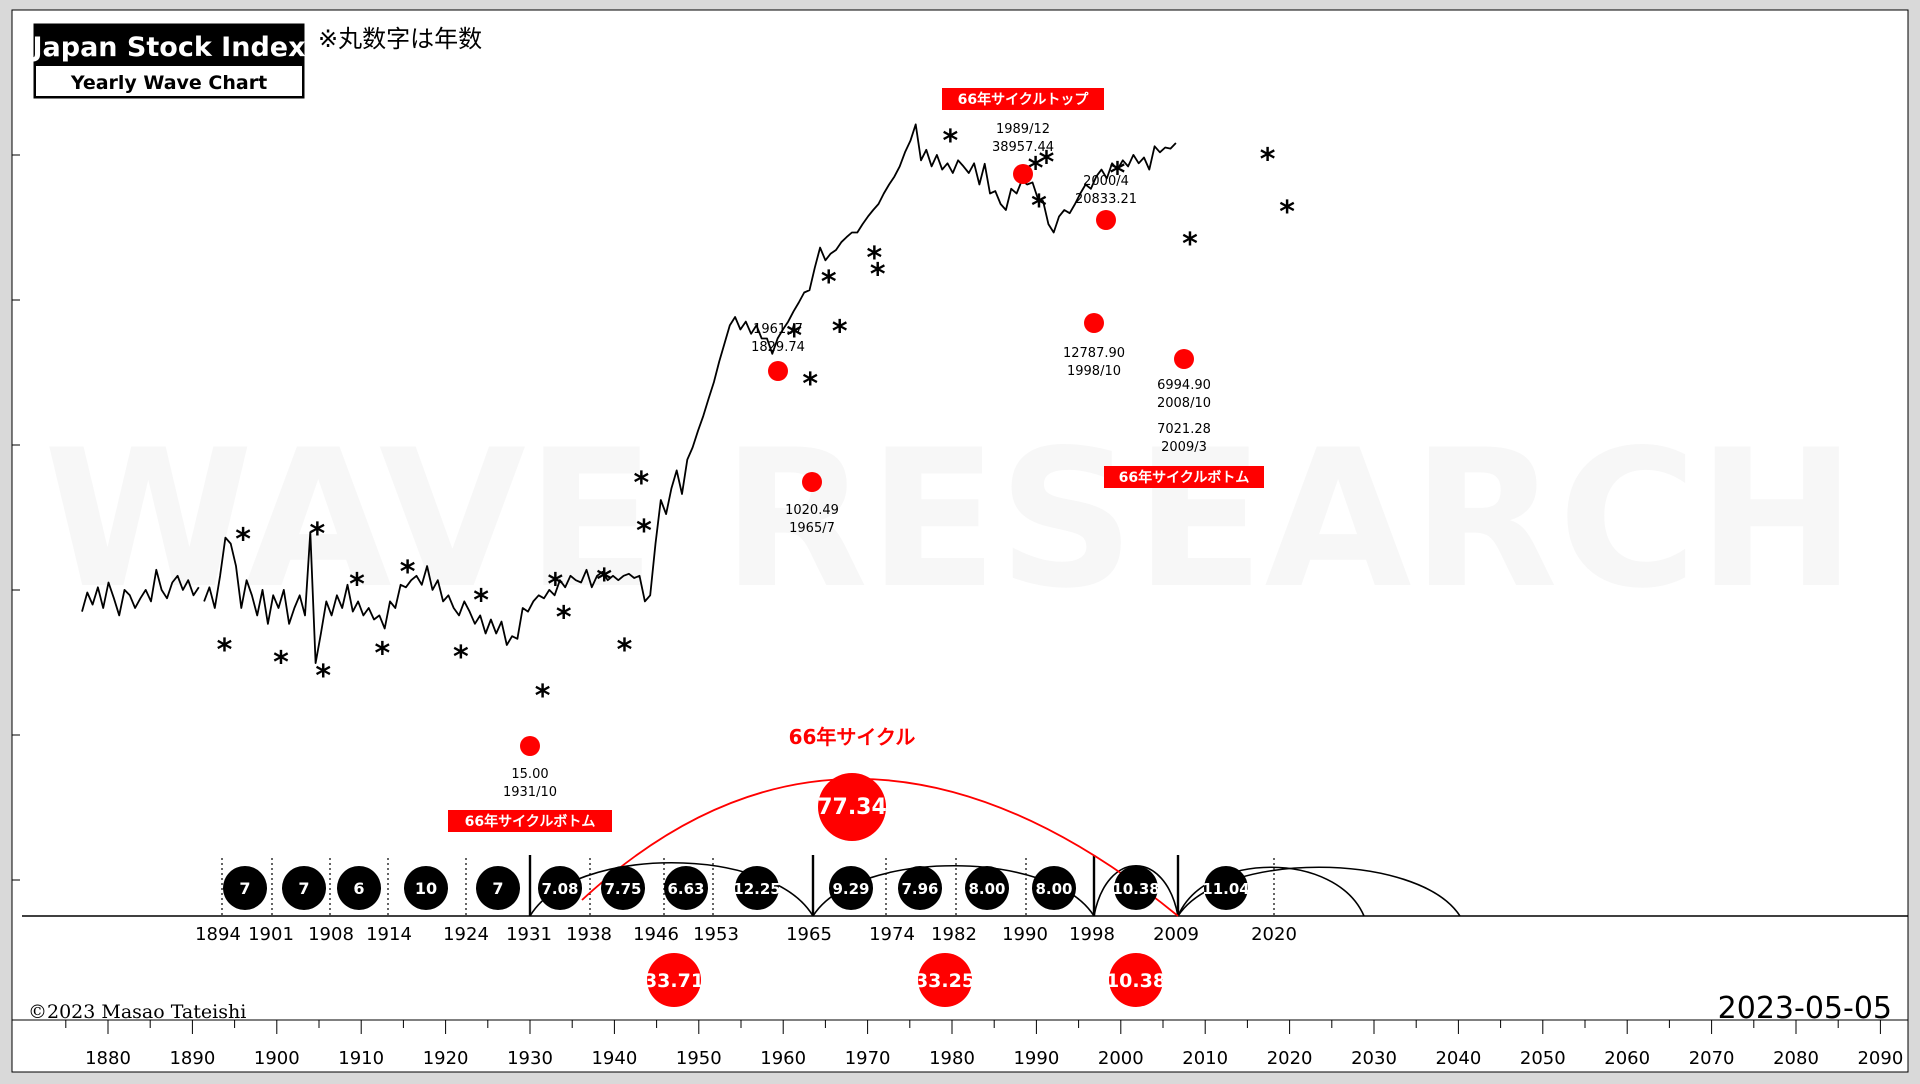 This screenshot has width=1920, height=1084. What do you see at coordinates (167, 47) in the screenshot?
I see `chart-title: Japan Stock Index` at bounding box center [167, 47].